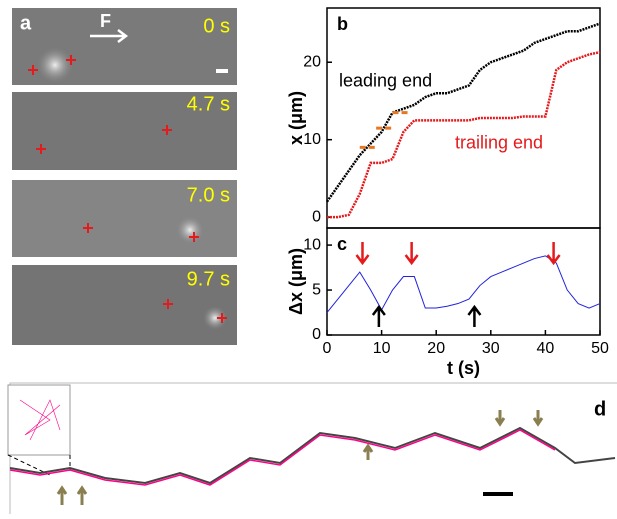 The image size is (617, 519). Describe the element at coordinates (491, 348) in the screenshot. I see `x-tick-label: 30` at that location.